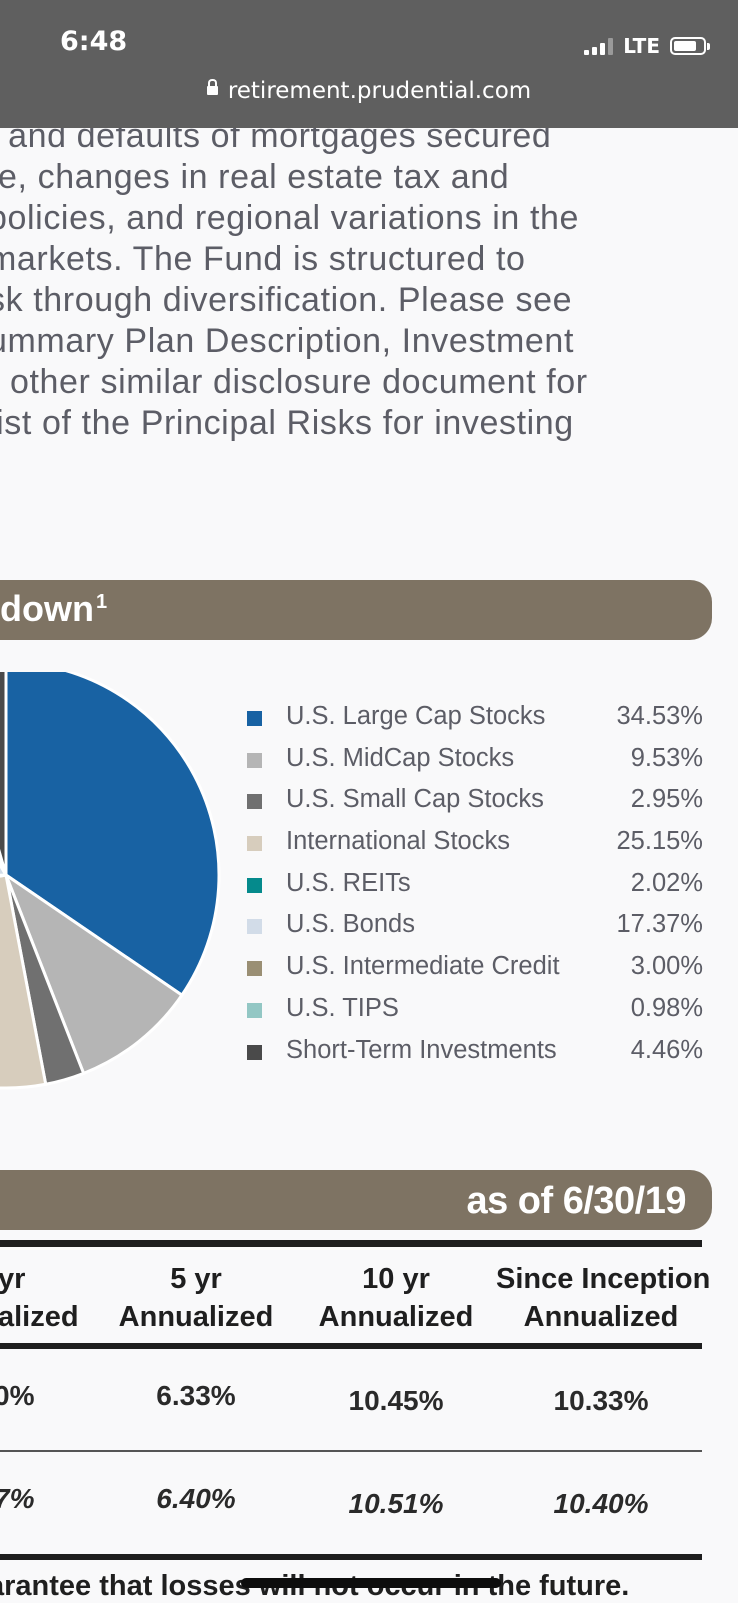 The height and width of the screenshot is (1603, 738). Describe the element at coordinates (286, 300) in the screenshot. I see `paragraph-line: sk through diversification. Please see` at that location.